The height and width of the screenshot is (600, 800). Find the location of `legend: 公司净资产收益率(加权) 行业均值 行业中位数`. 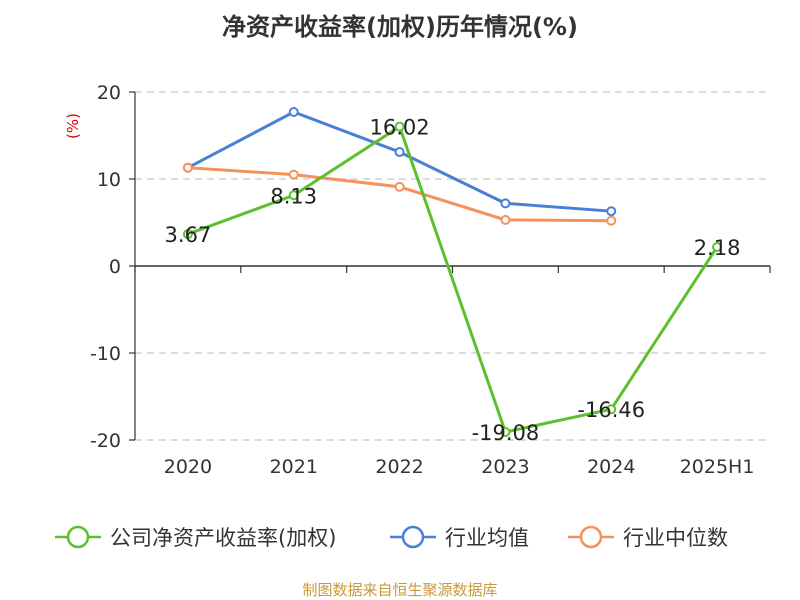

legend: 公司净资产收益率(加权) 行业均值 行业中位数 is located at coordinates (391, 537).